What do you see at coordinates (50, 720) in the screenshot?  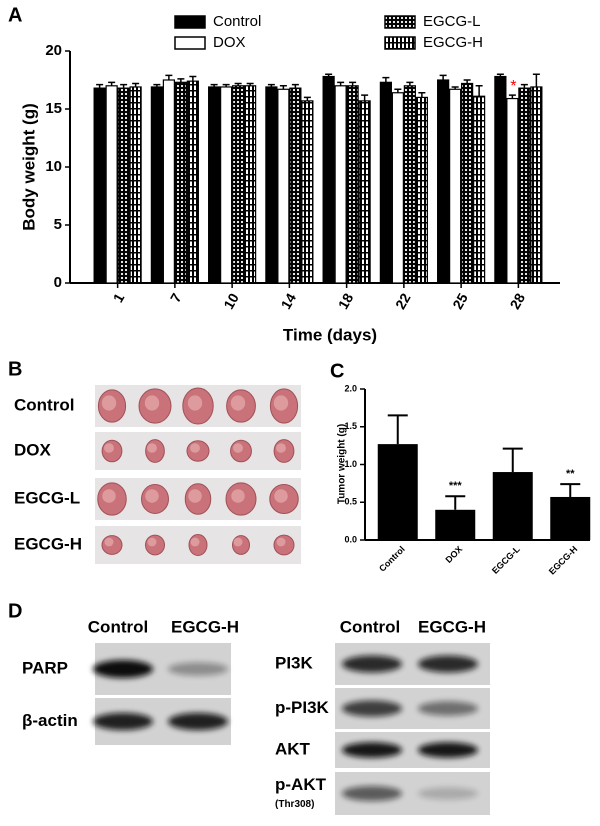 I see `row-label: β-actin` at bounding box center [50, 720].